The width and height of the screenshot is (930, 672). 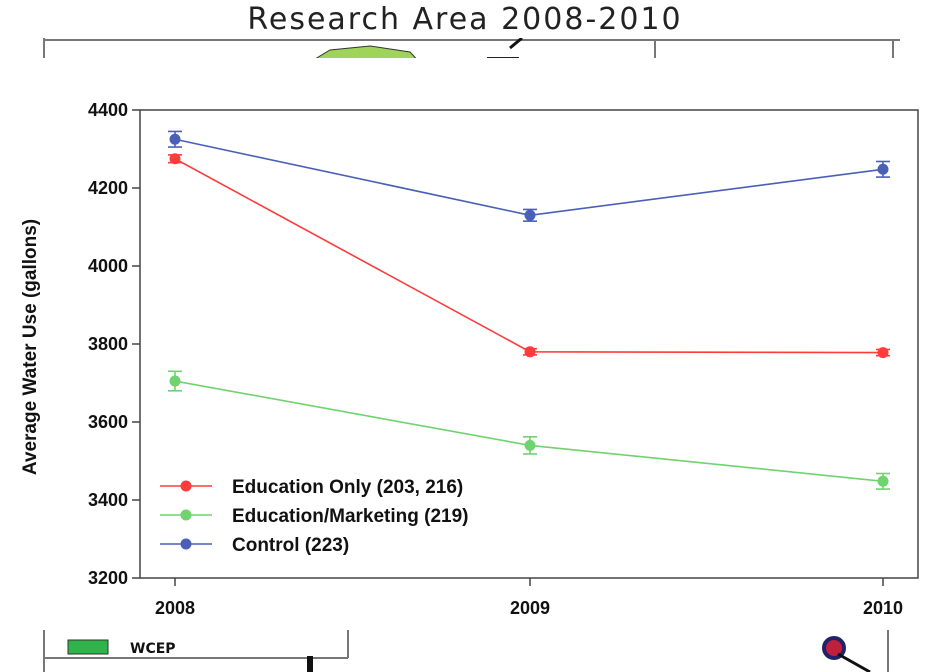 What do you see at coordinates (108, 422) in the screenshot?
I see `y-tick-label: 3600` at bounding box center [108, 422].